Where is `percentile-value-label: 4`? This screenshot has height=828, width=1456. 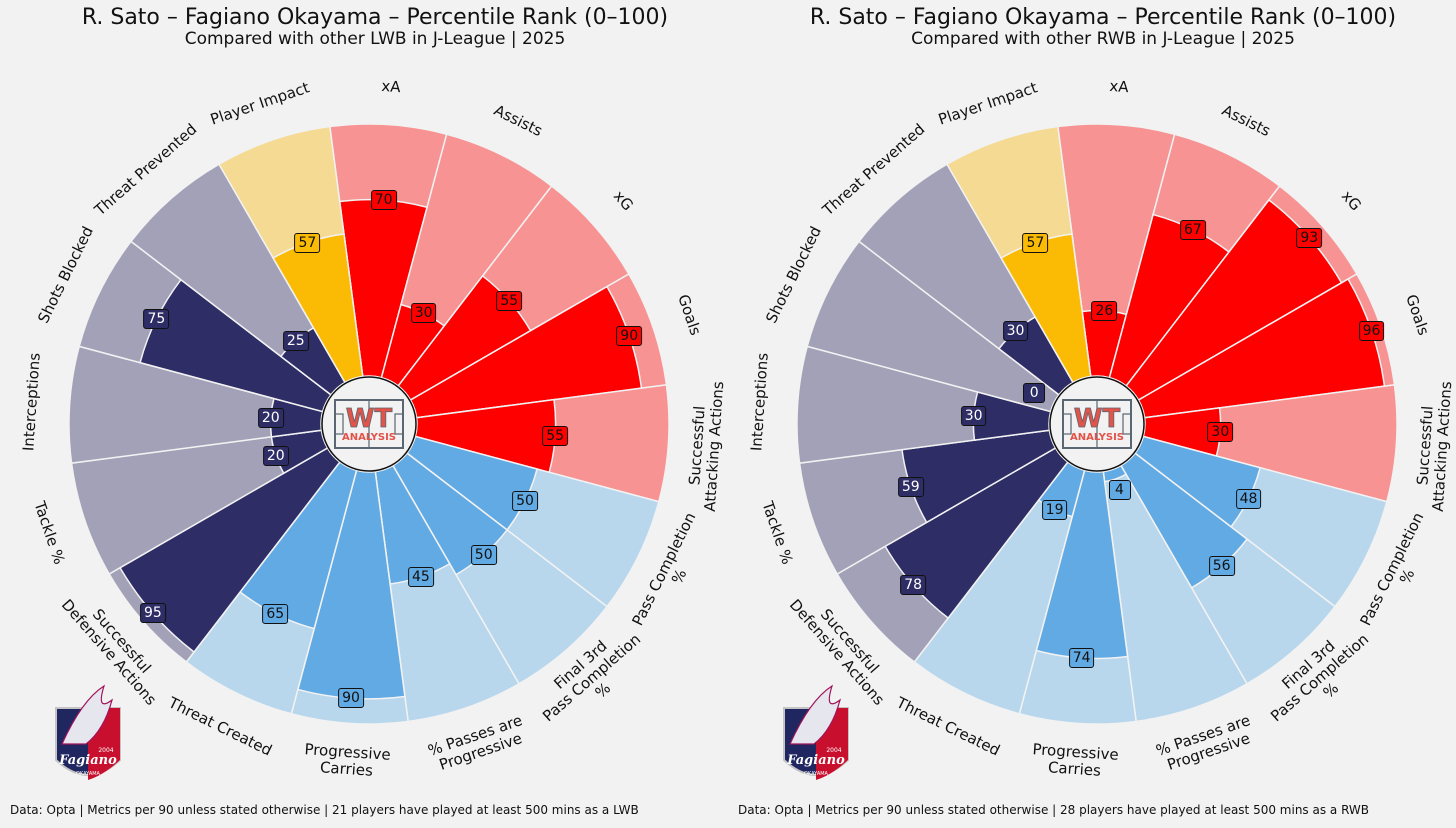 percentile-value-label: 4 is located at coordinates (1119, 490).